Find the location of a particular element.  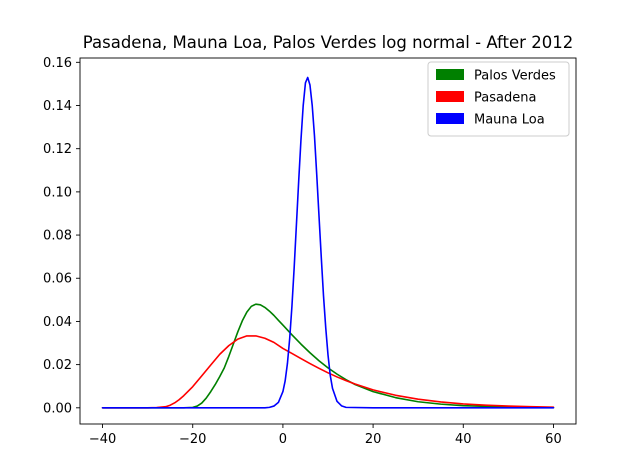

x-tick-label: 40 is located at coordinates (463, 439).